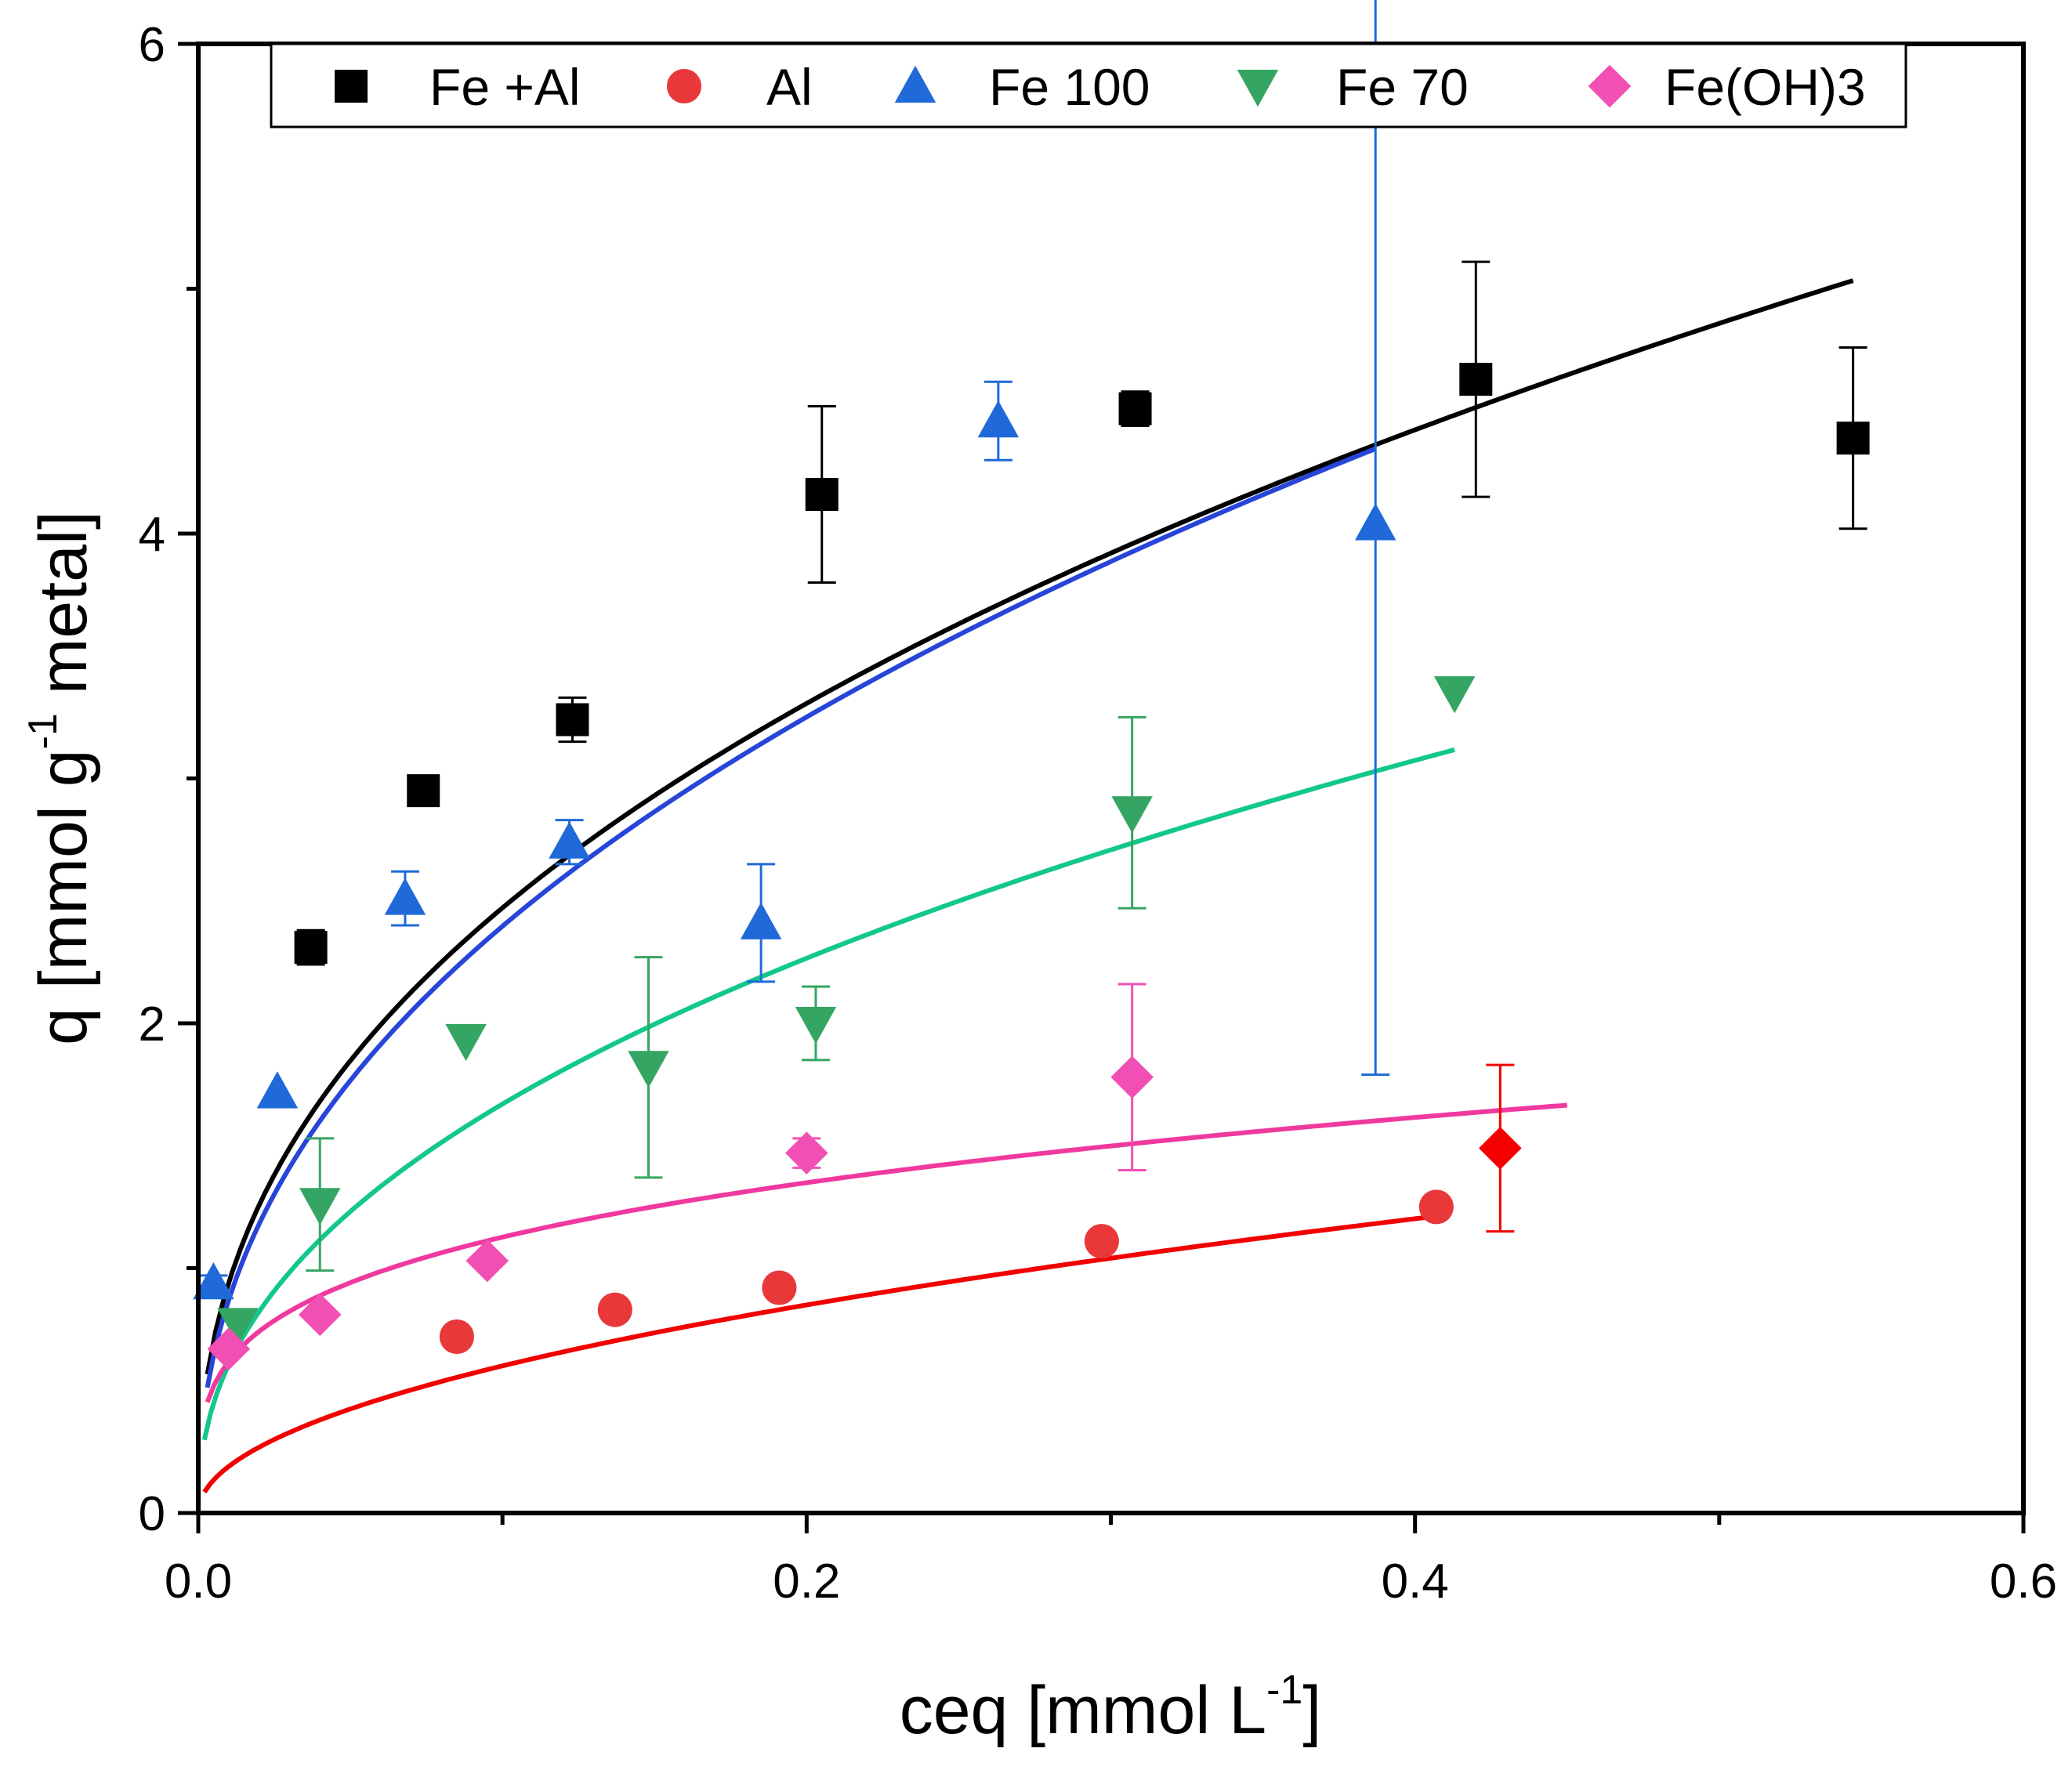  I want to click on legend-box, so click(1088, 85).